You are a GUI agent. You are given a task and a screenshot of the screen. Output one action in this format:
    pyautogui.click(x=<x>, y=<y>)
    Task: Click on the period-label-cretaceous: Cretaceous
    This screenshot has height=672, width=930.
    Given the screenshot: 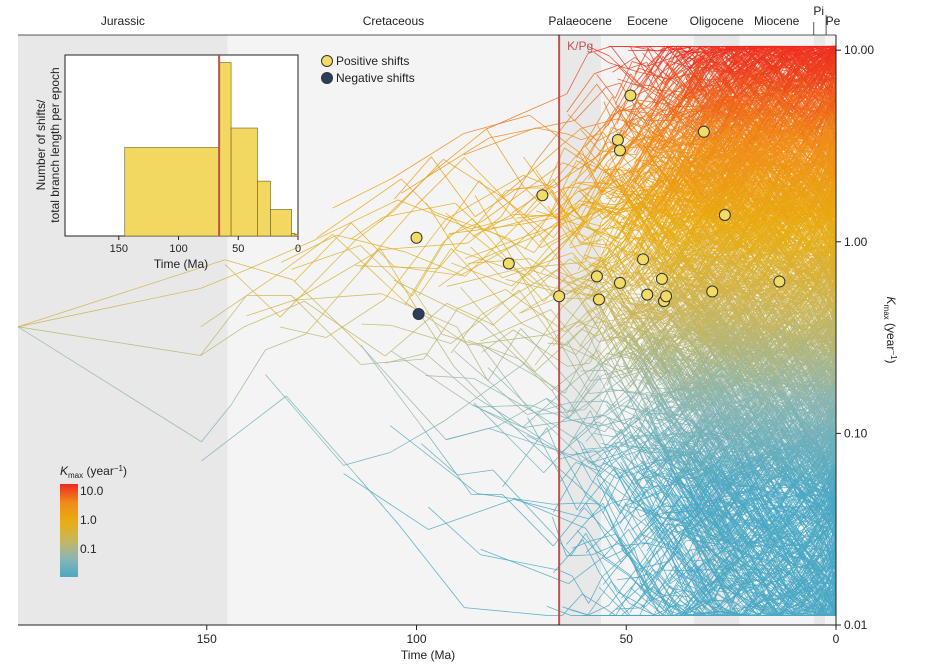 What is the action you would take?
    pyautogui.click(x=393, y=21)
    